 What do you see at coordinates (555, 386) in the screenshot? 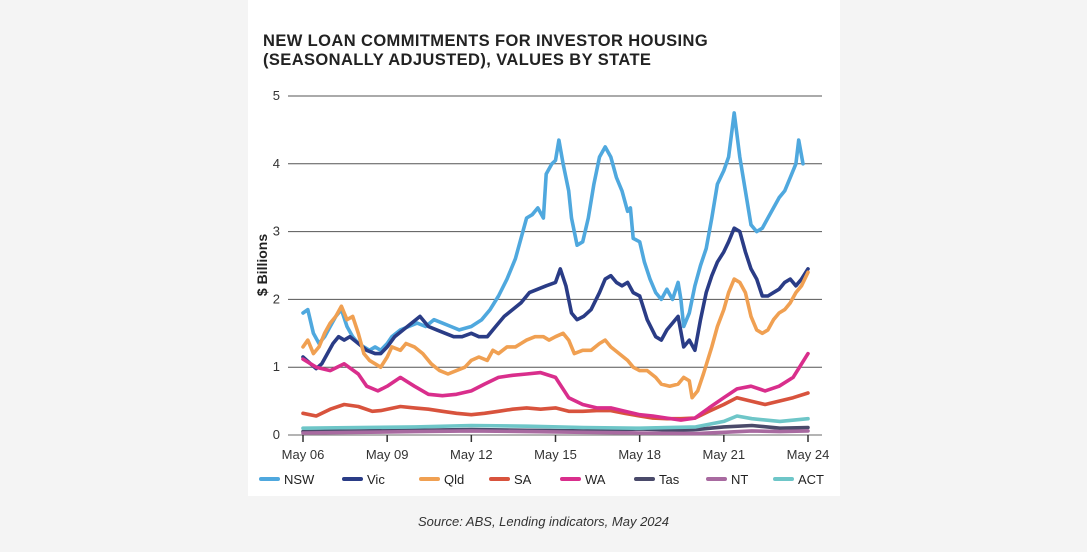
I see `series-line-wa` at bounding box center [555, 386].